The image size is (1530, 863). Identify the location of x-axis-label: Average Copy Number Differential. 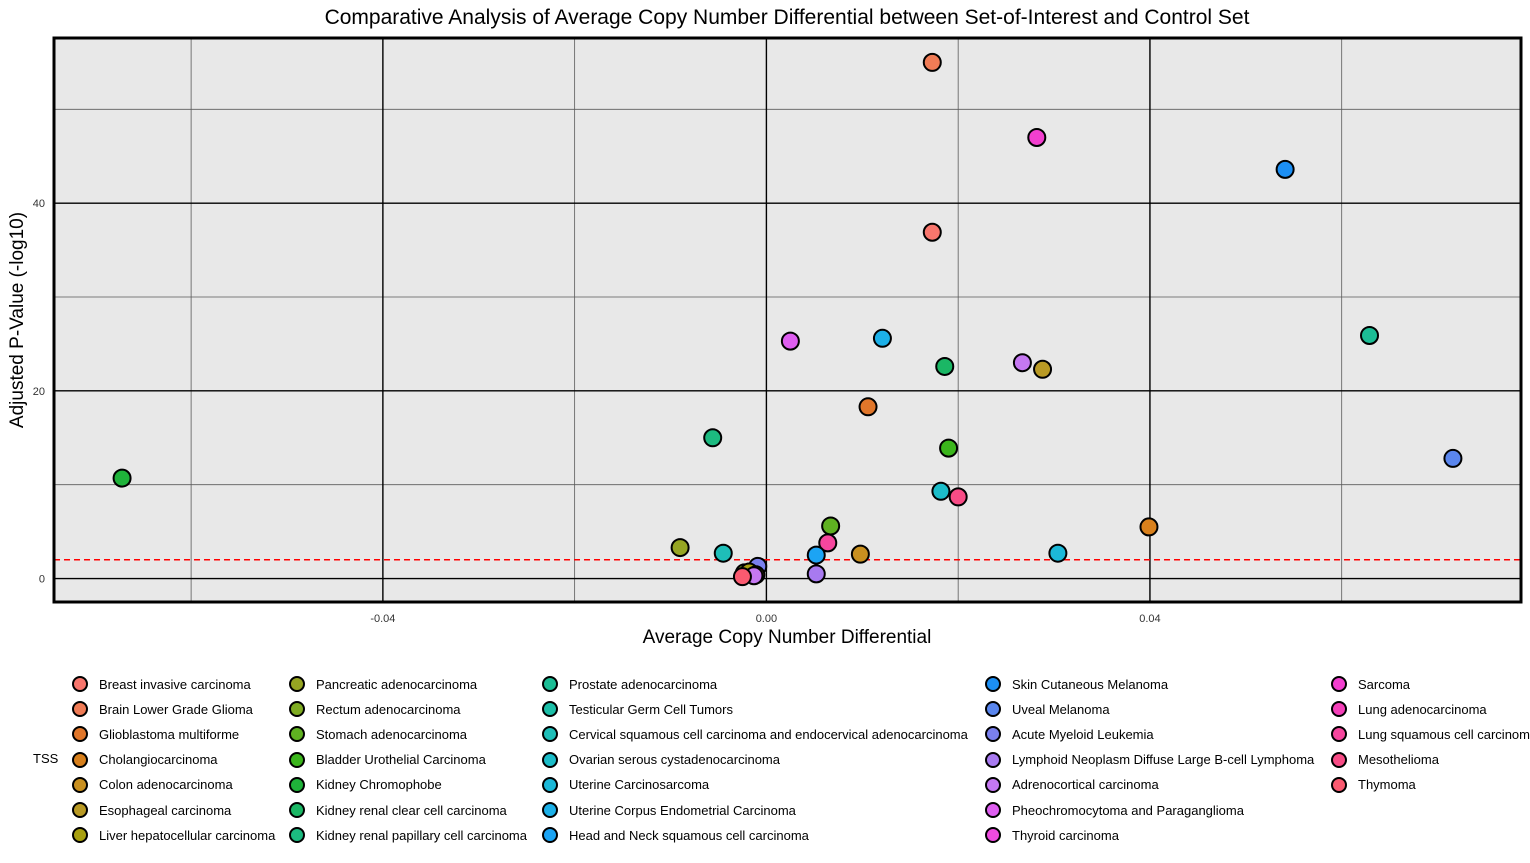
(787, 637).